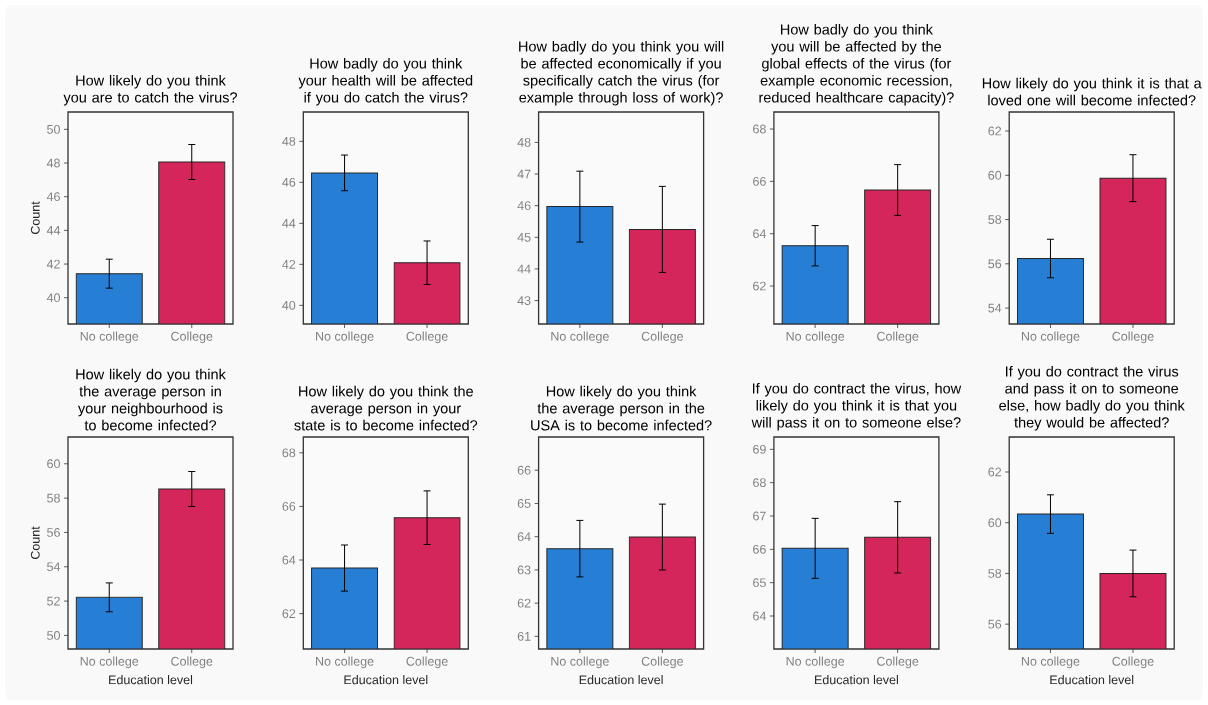  I want to click on chart-title: How likely do you think the average person in your neighbourhood is to become infected?, so click(151, 399).